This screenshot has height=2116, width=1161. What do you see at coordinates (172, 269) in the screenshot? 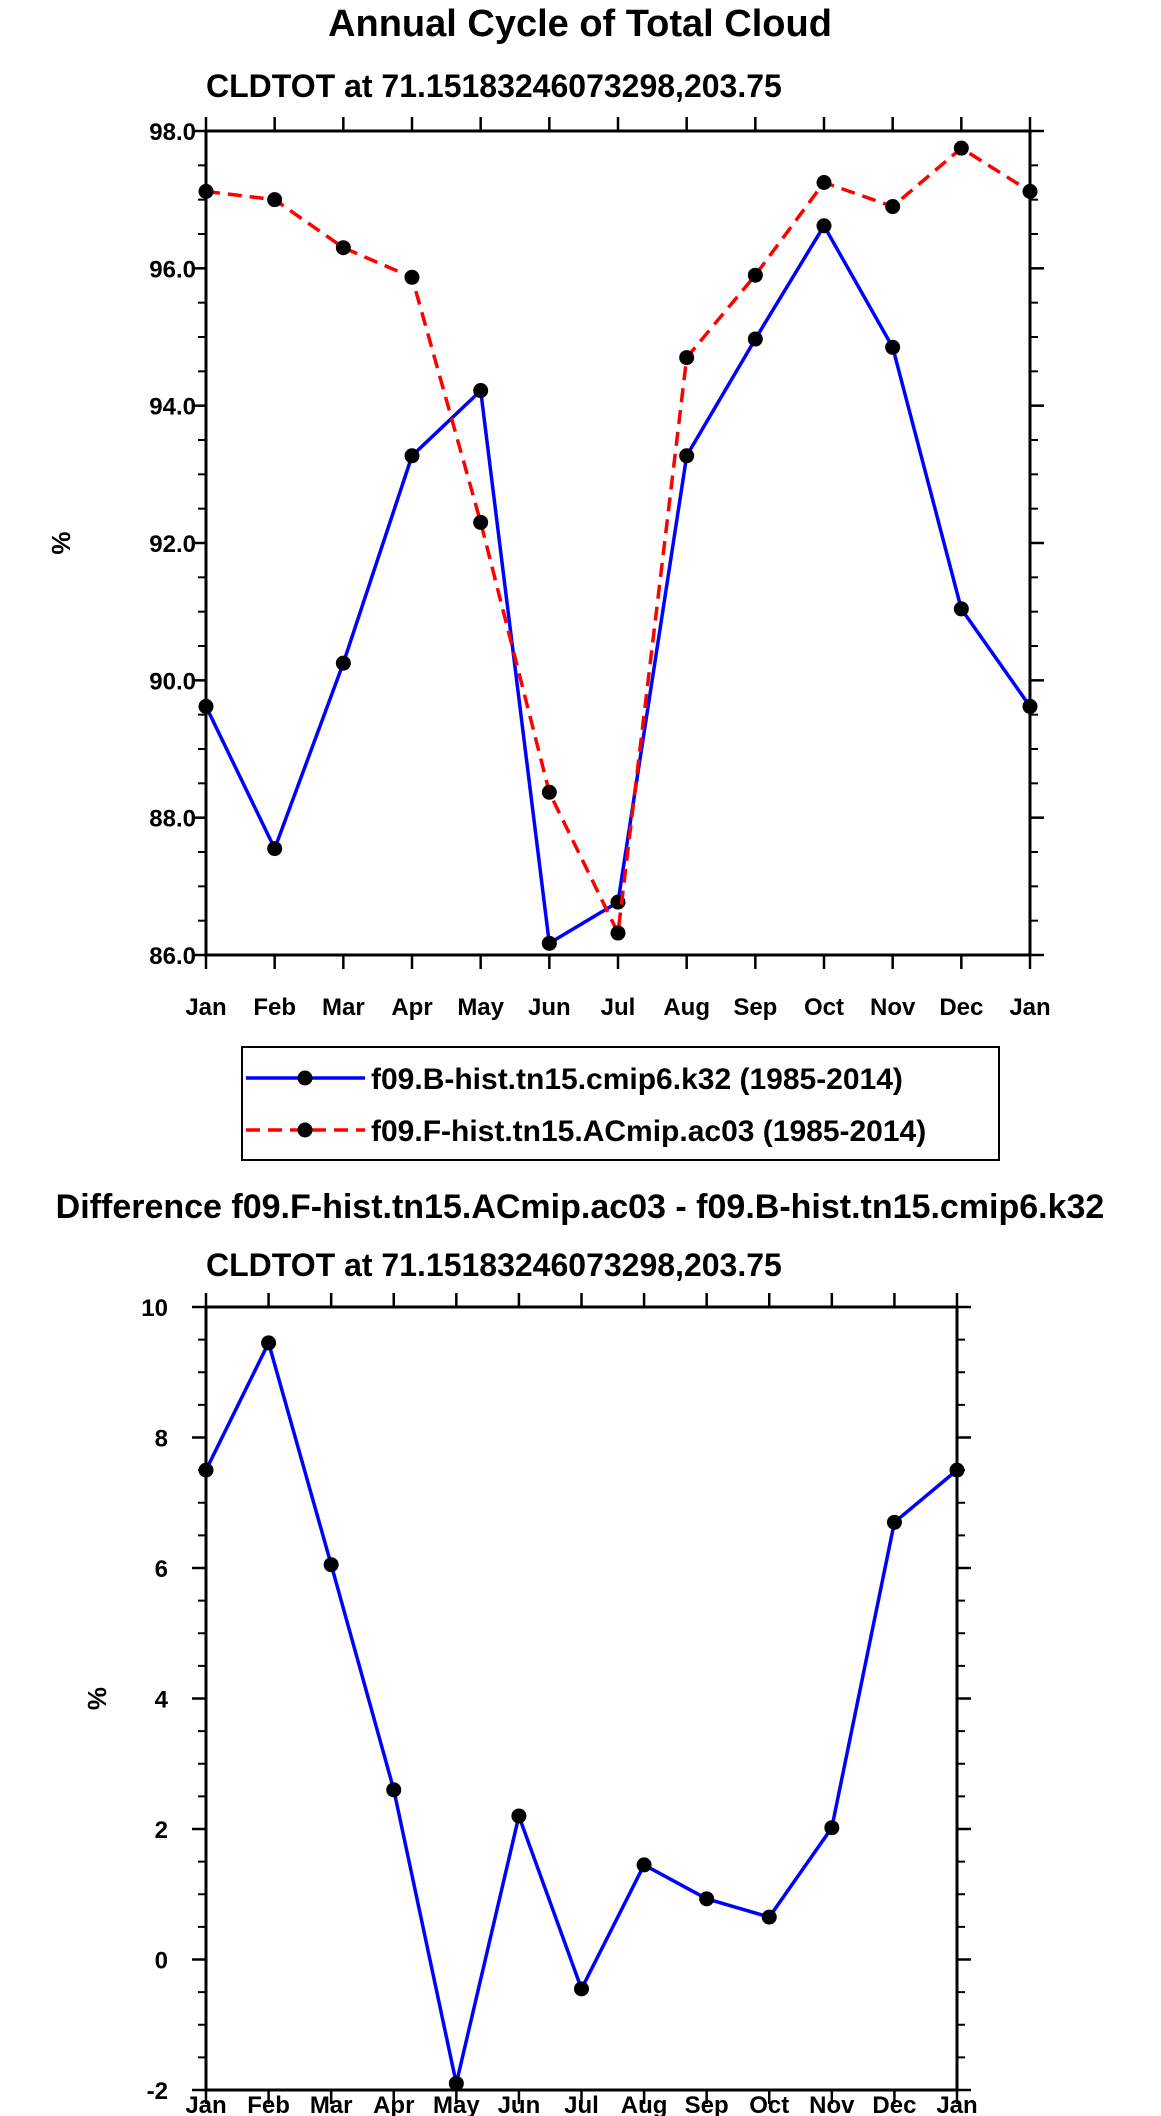
I see `y-tick-label: 96.0` at bounding box center [172, 269].